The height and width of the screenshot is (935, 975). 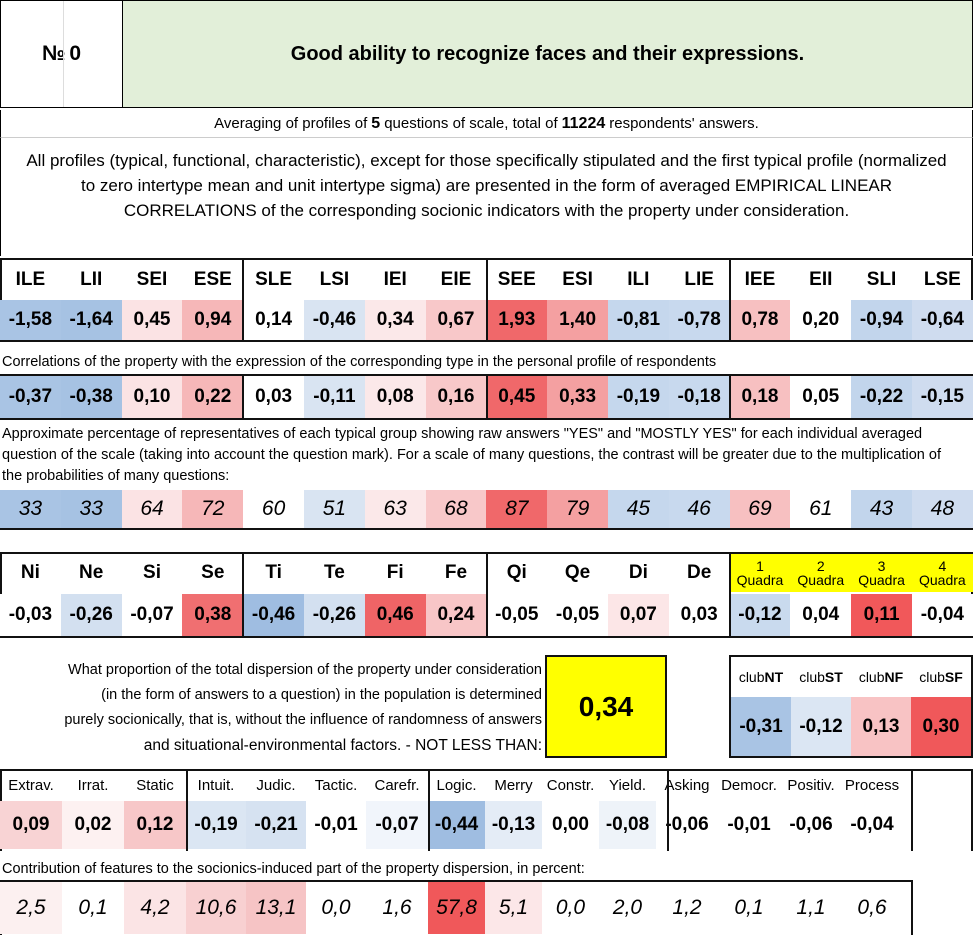 What do you see at coordinates (30, 320) in the screenshot?
I see `type-profile-value: -1,58` at bounding box center [30, 320].